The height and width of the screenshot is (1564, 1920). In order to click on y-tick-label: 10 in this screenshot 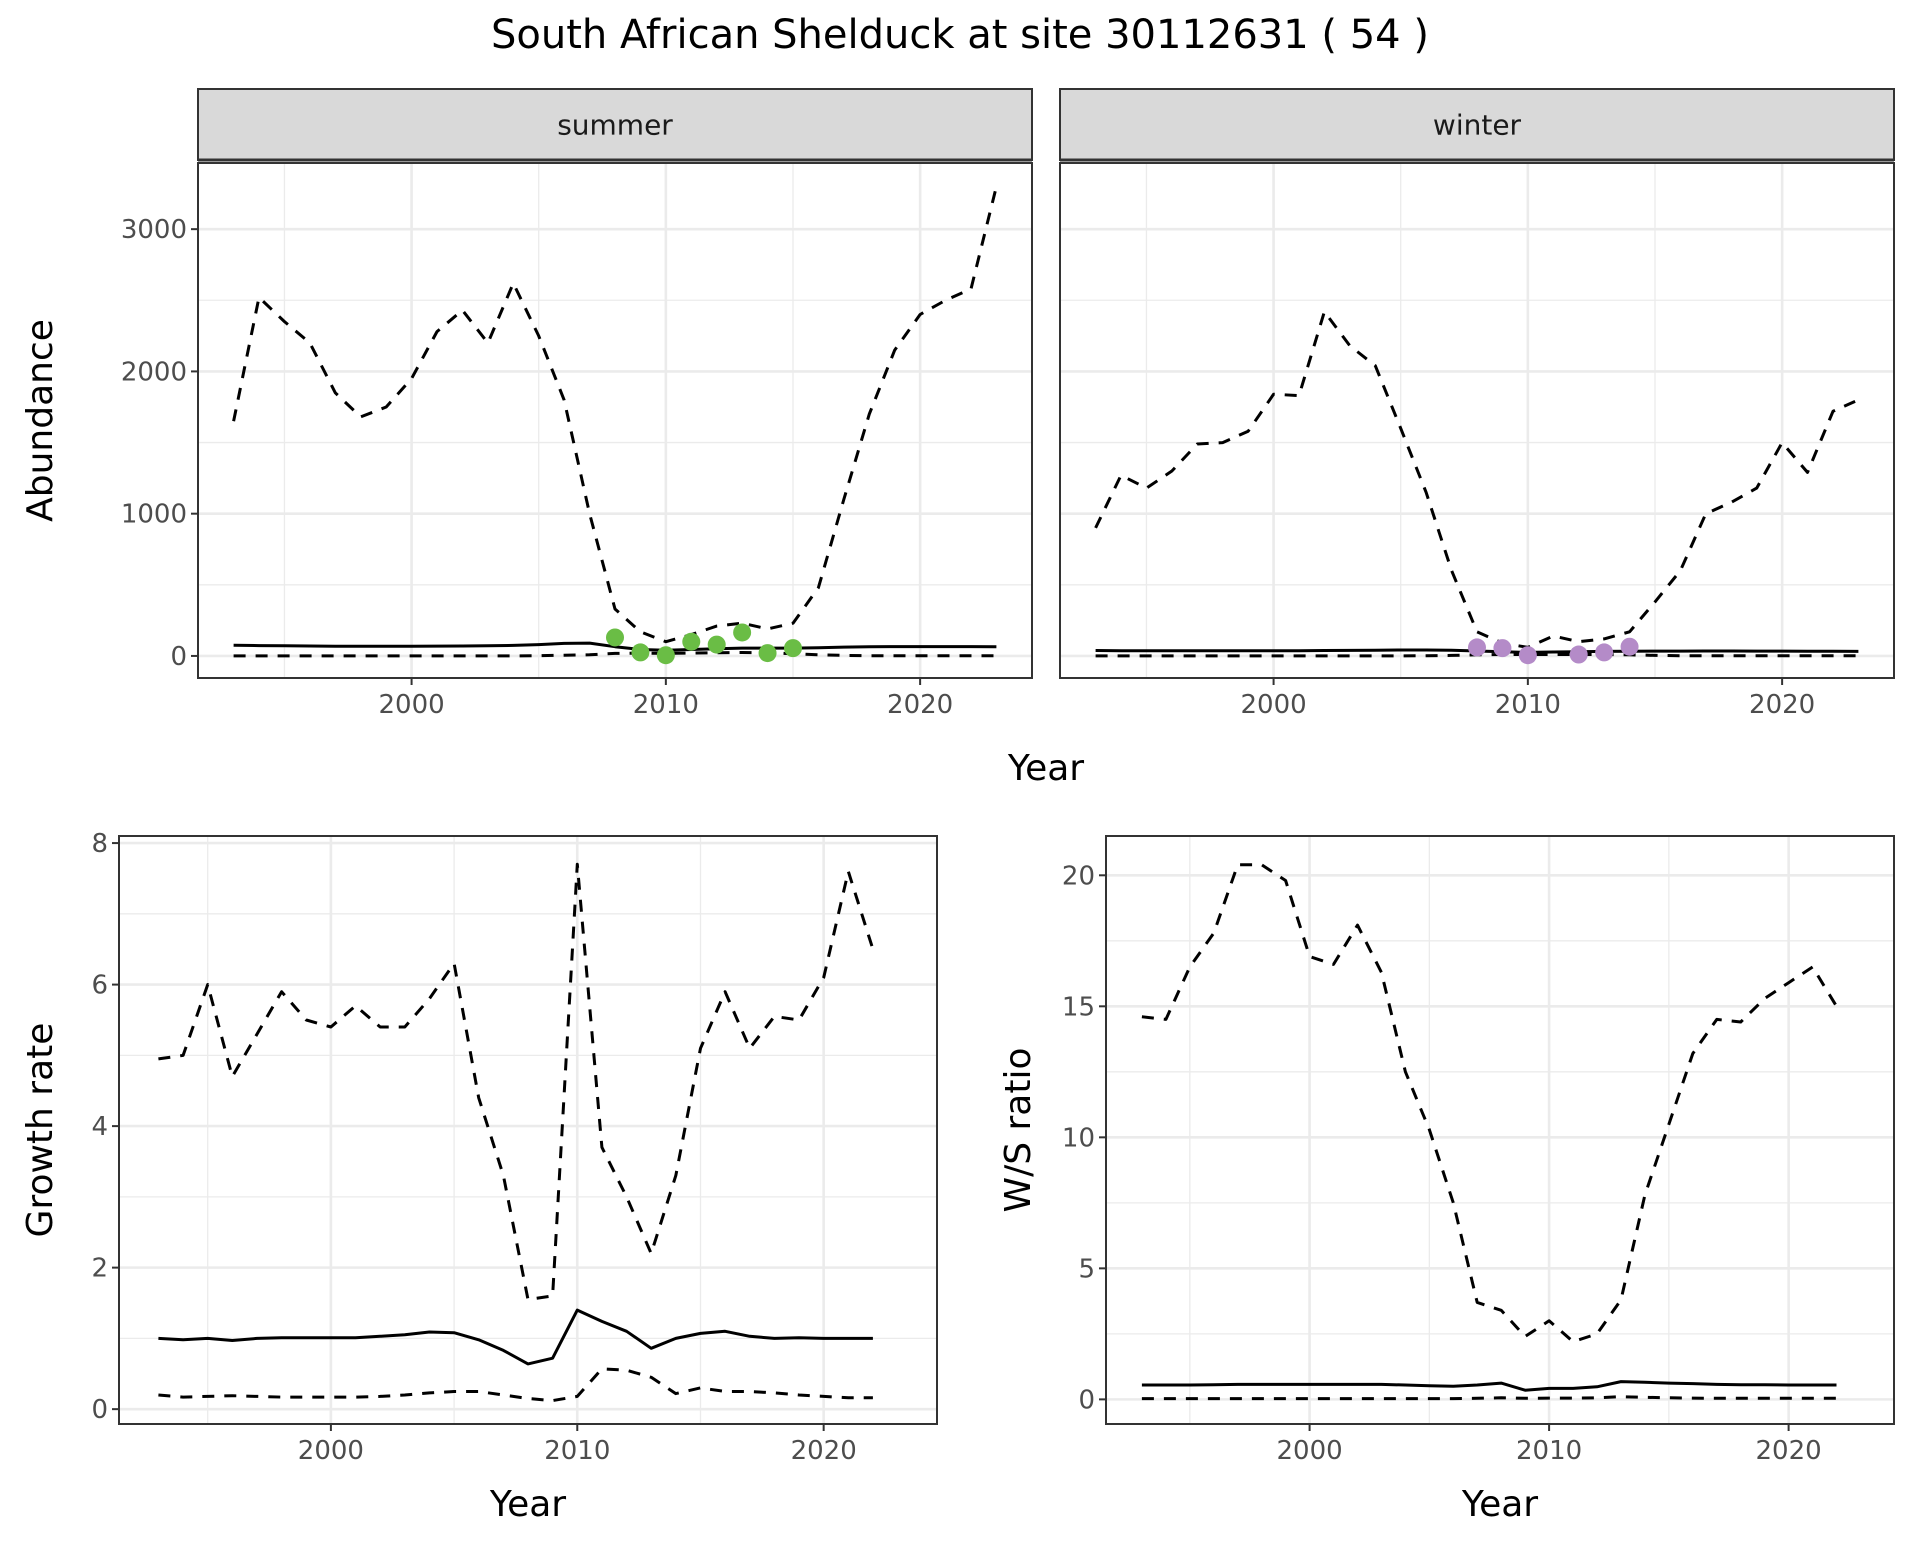, I will do `click(1078, 1138)`.